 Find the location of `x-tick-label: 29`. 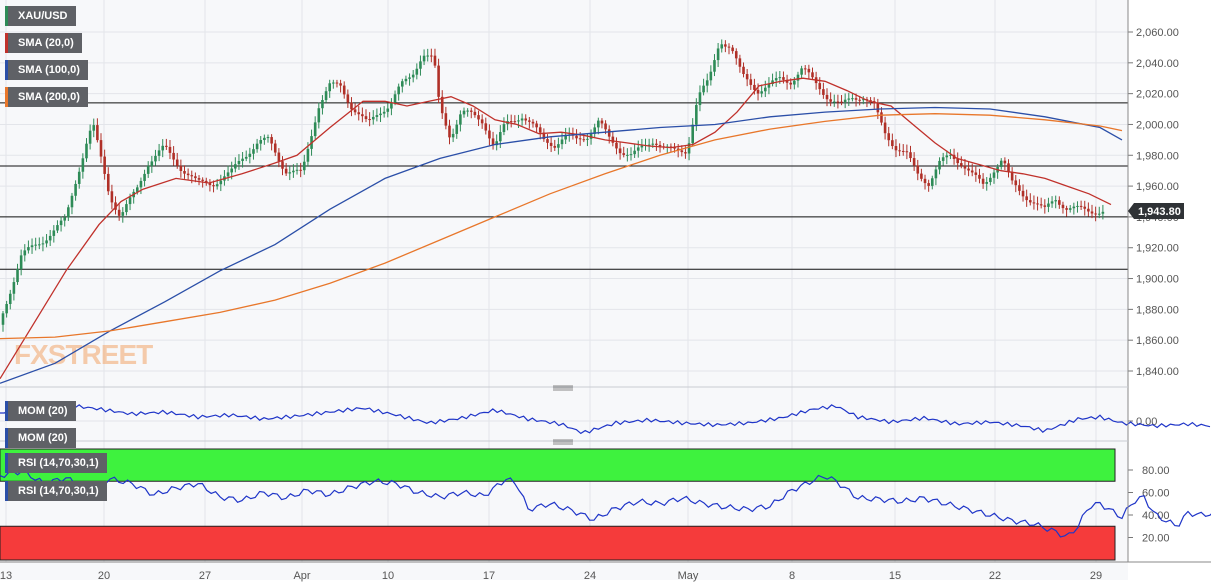

x-tick-label: 29 is located at coordinates (1096, 576).